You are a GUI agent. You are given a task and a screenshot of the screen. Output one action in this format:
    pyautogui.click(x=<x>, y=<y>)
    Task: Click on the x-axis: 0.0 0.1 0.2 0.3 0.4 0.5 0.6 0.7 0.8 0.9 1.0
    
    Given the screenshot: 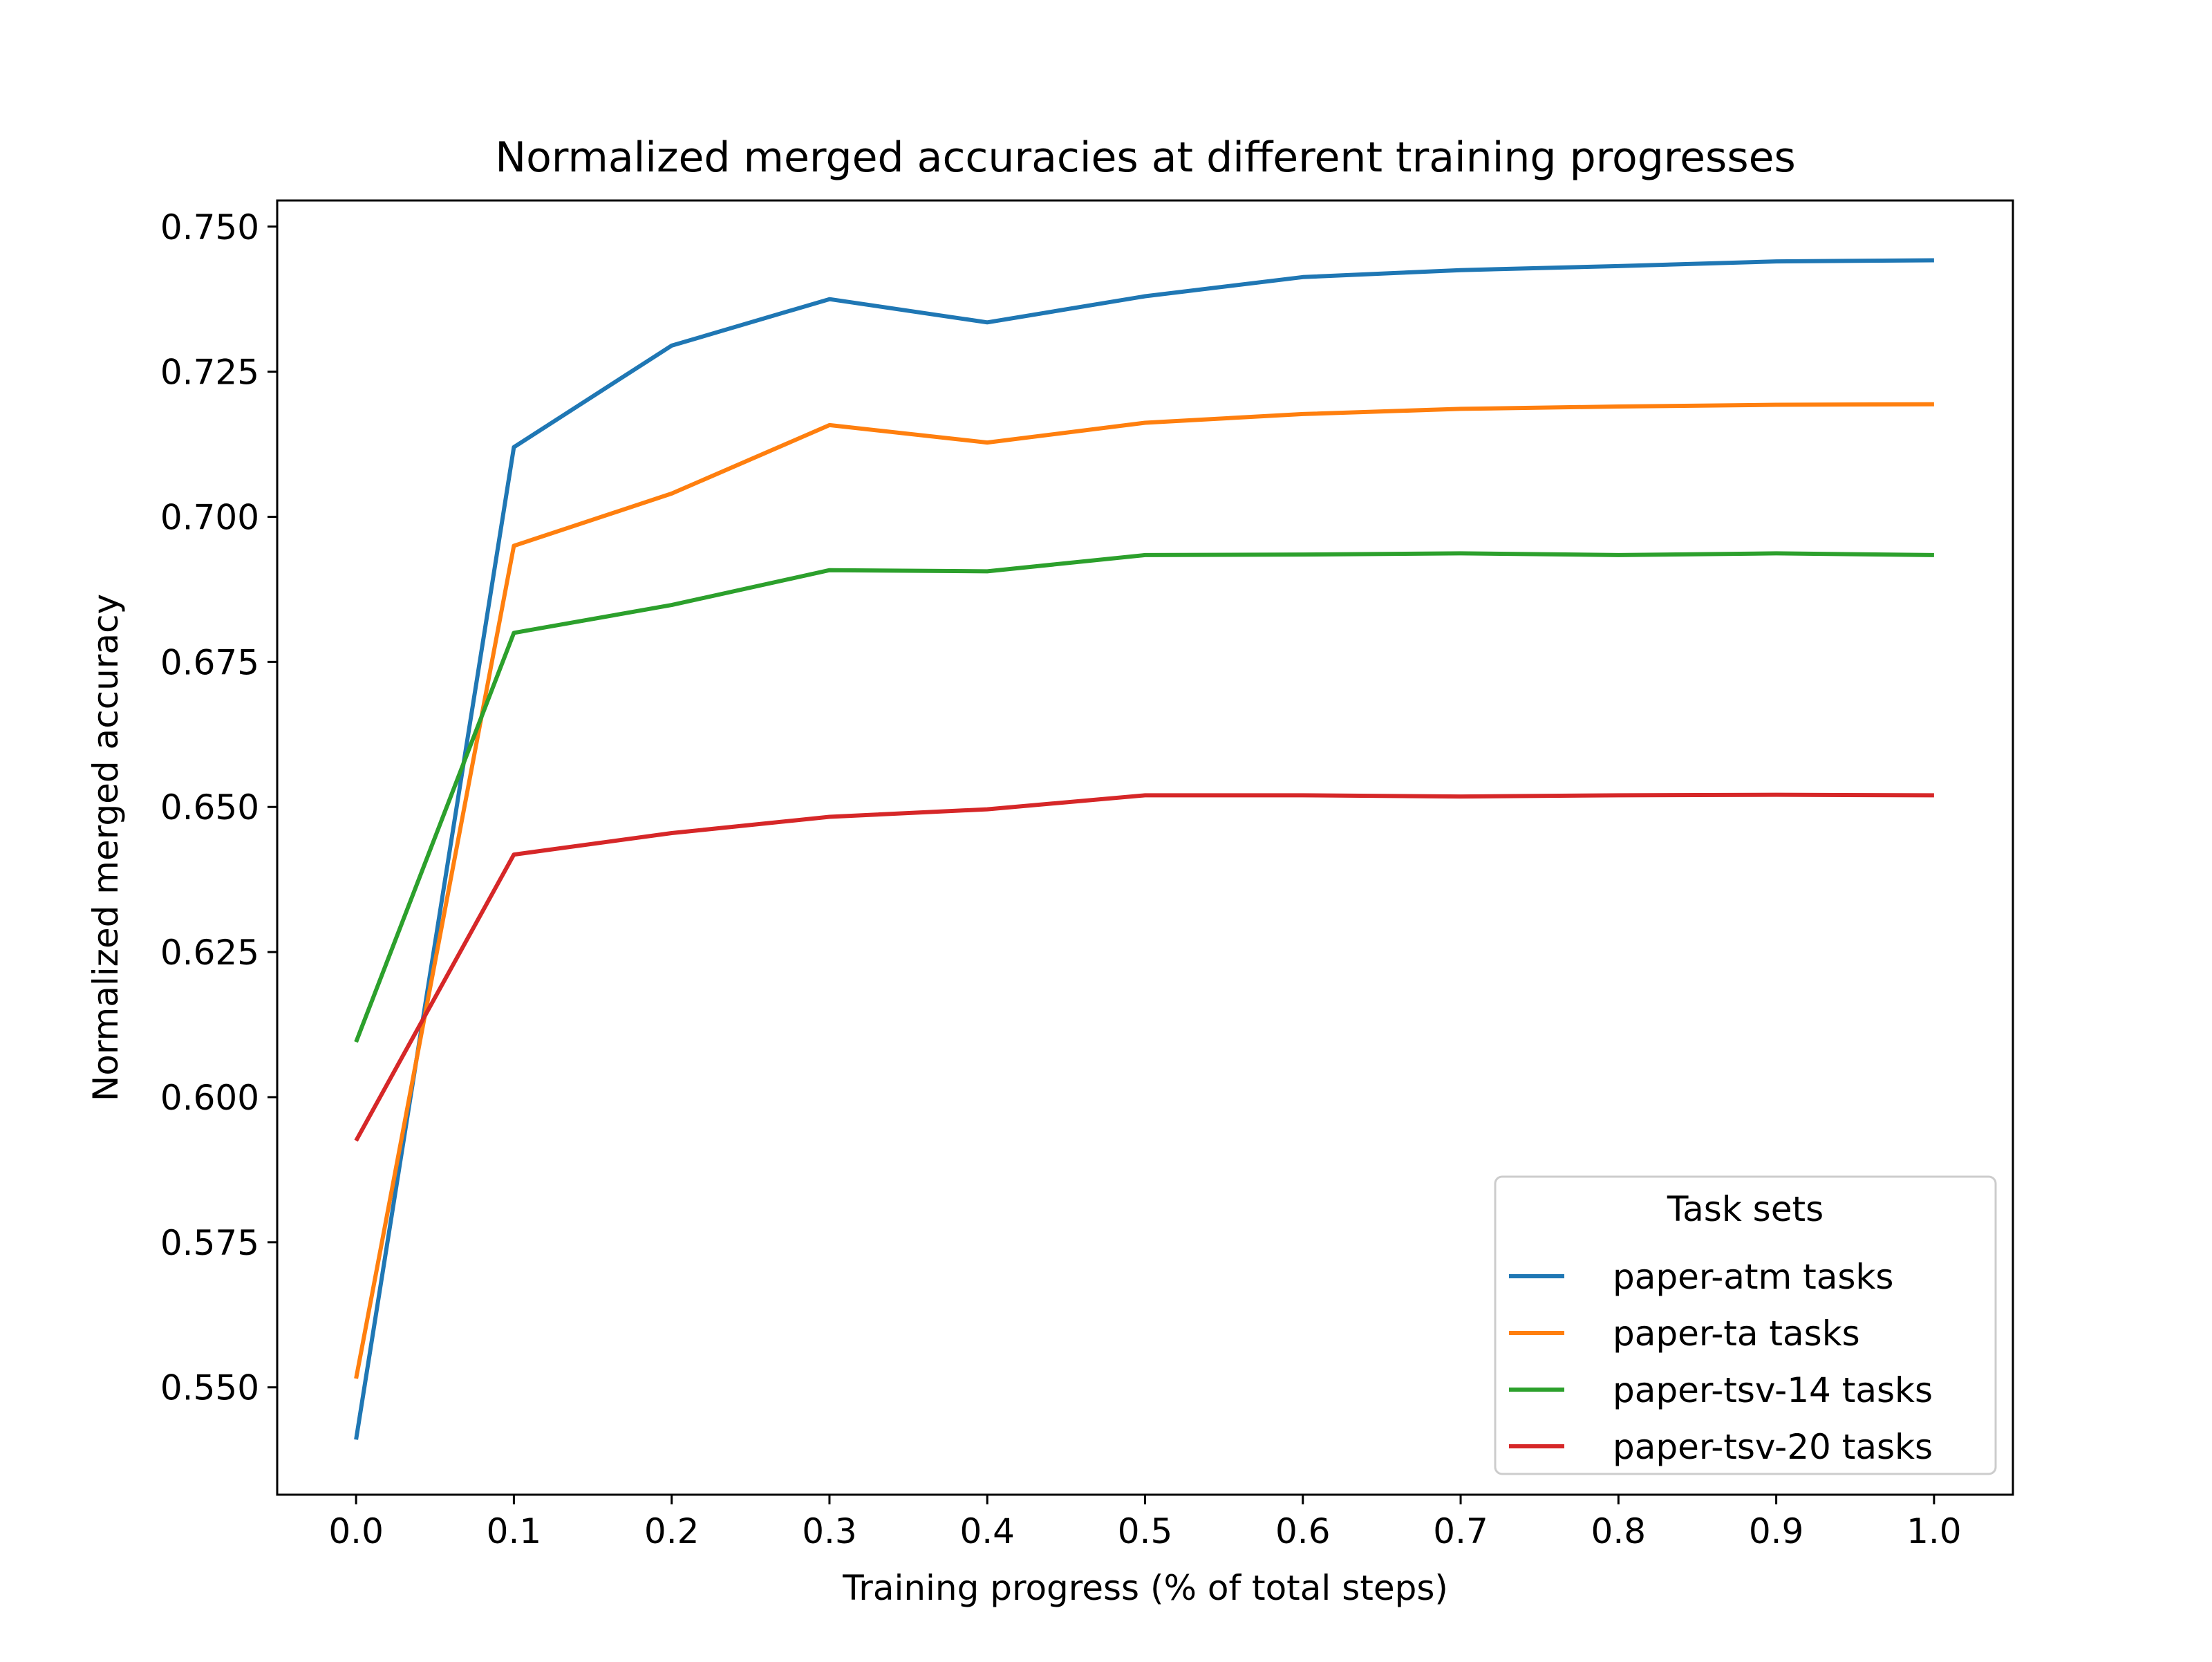 What is the action you would take?
    pyautogui.click(x=1145, y=1523)
    